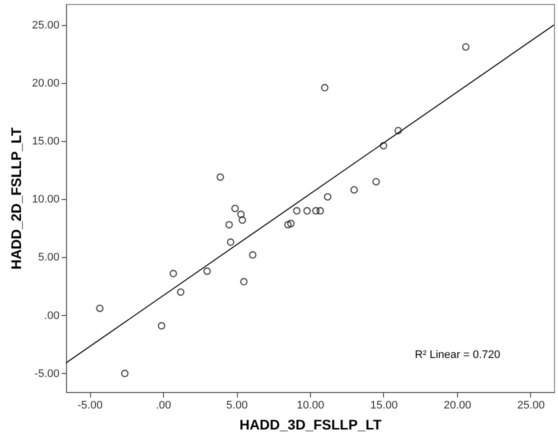  I want to click on x-tick-label: 5.00, so click(237, 406).